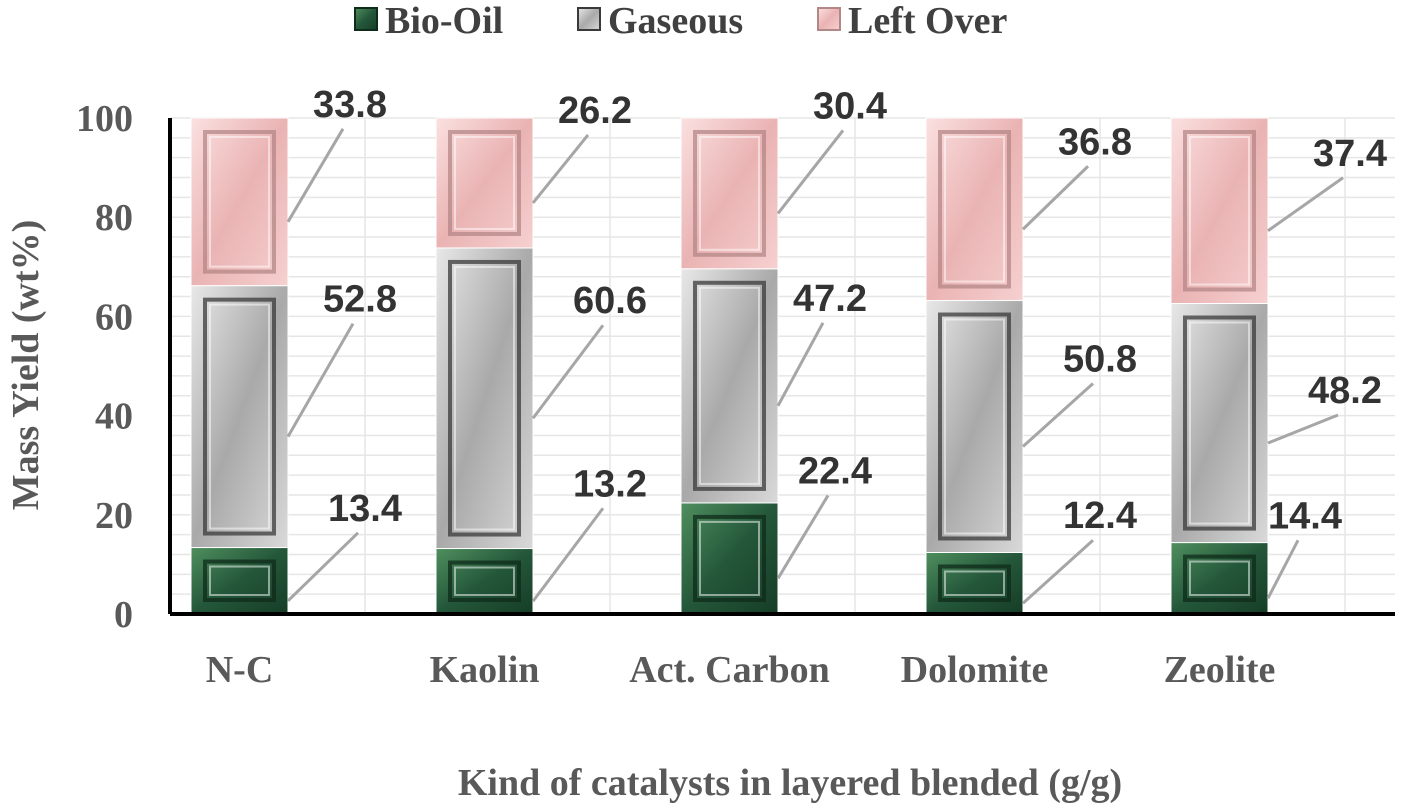  Describe the element at coordinates (114, 516) in the screenshot. I see `y-tick-label: 20` at that location.